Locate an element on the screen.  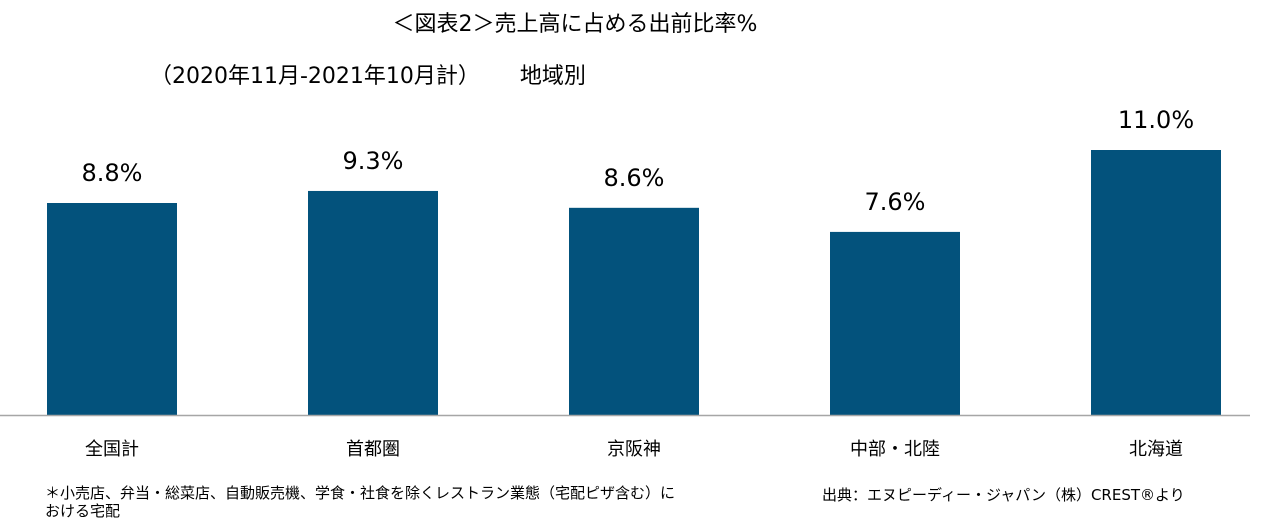
chart-subtitle: （2020年11月-2021年10月計） 地域別 is located at coordinates (368, 74).